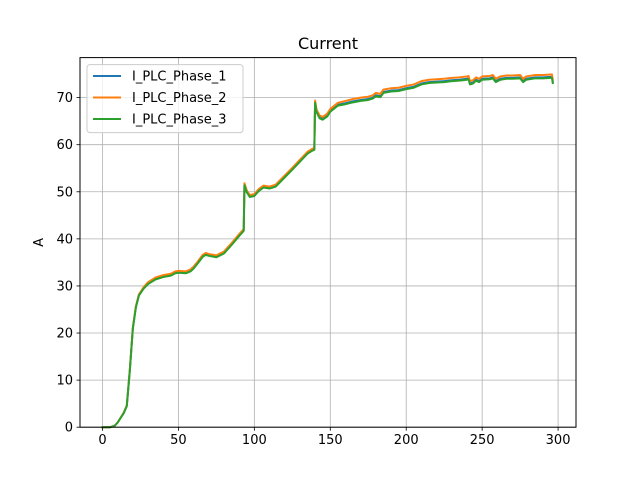  What do you see at coordinates (39, 242) in the screenshot?
I see `y-axis-label: A` at bounding box center [39, 242].